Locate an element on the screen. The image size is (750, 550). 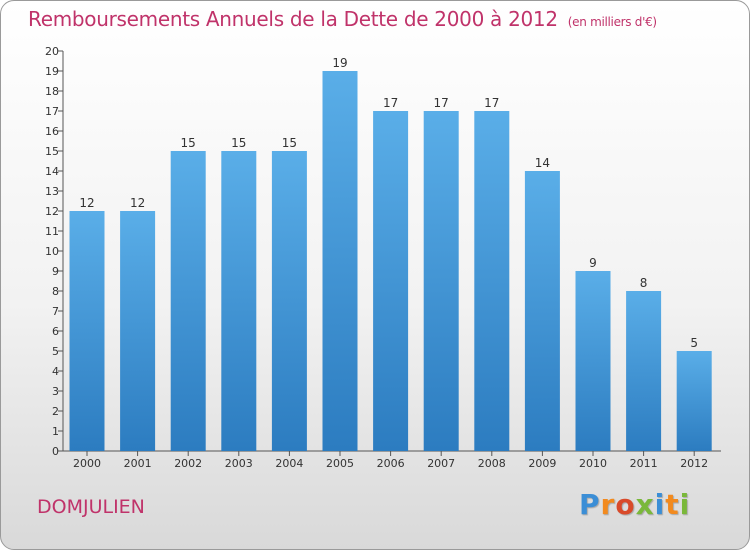
proxiti-logo: Proxiti is located at coordinates (634, 504).